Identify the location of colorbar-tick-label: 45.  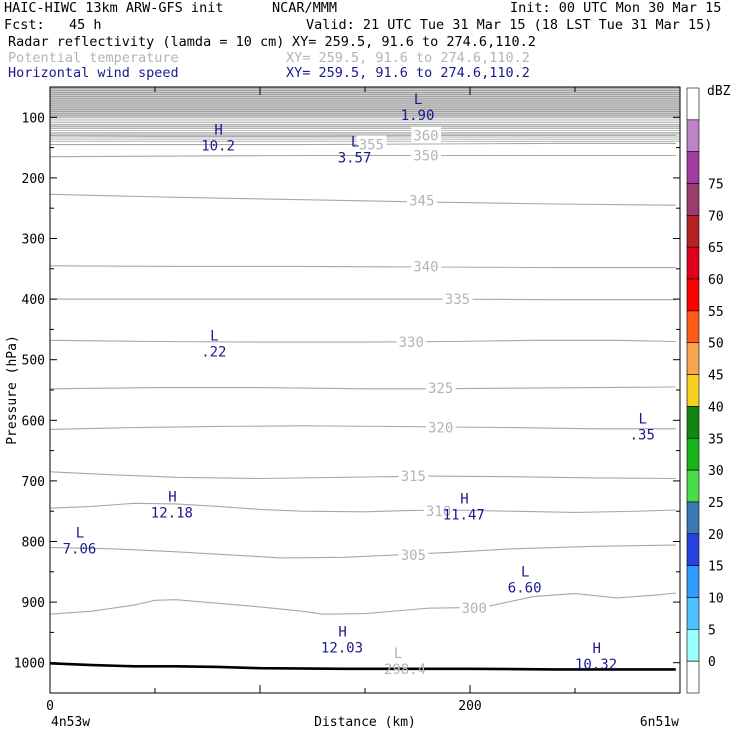
(716, 376).